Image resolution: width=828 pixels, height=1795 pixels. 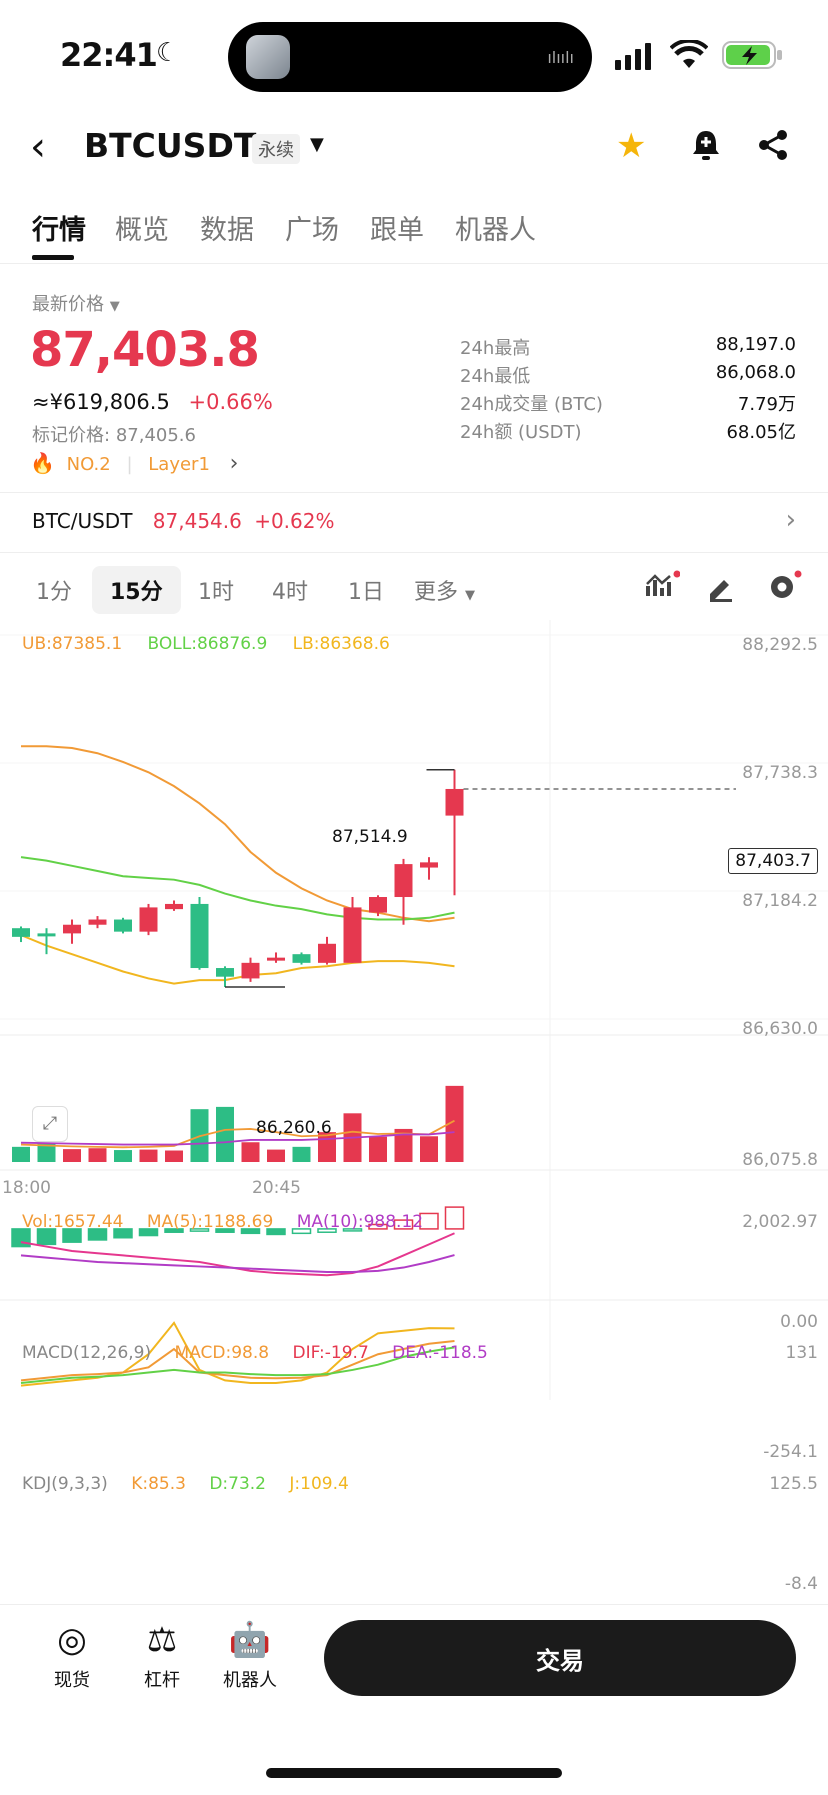 What do you see at coordinates (689, 54) in the screenshot?
I see `wifi-icon` at bounding box center [689, 54].